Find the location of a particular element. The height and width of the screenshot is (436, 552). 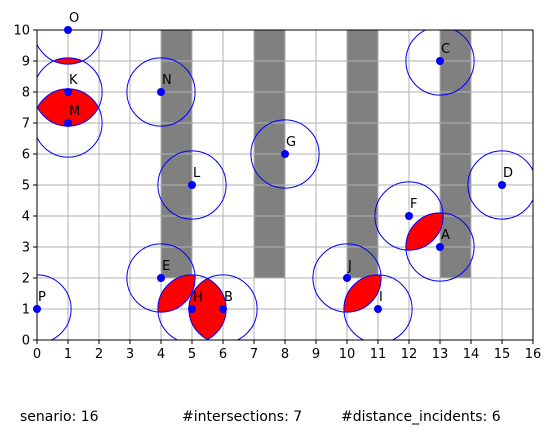

point-A is located at coordinates (440, 247).